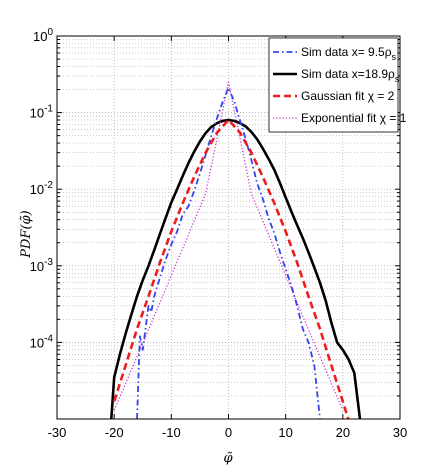 The height and width of the screenshot is (474, 442). What do you see at coordinates (114, 432) in the screenshot?
I see `x-tick-label: -20` at bounding box center [114, 432].